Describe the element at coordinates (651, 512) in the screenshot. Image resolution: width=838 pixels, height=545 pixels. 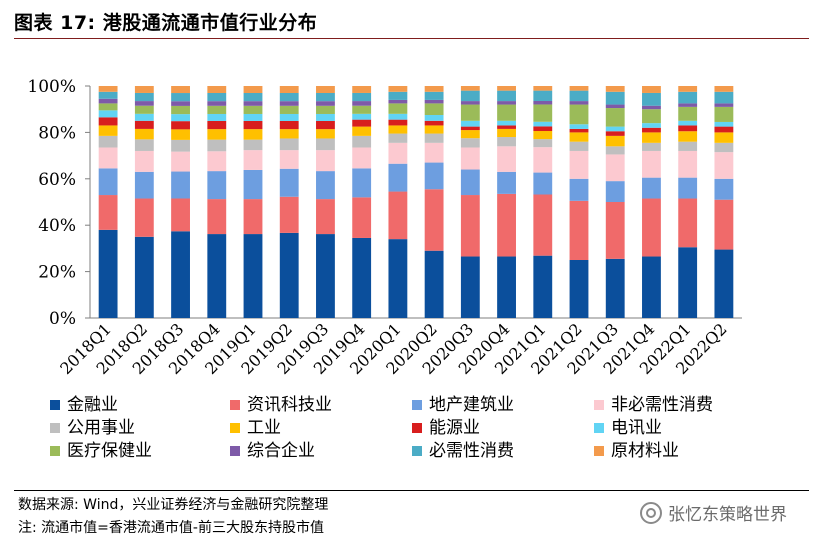
I see `wechat-logo-icon` at that location.